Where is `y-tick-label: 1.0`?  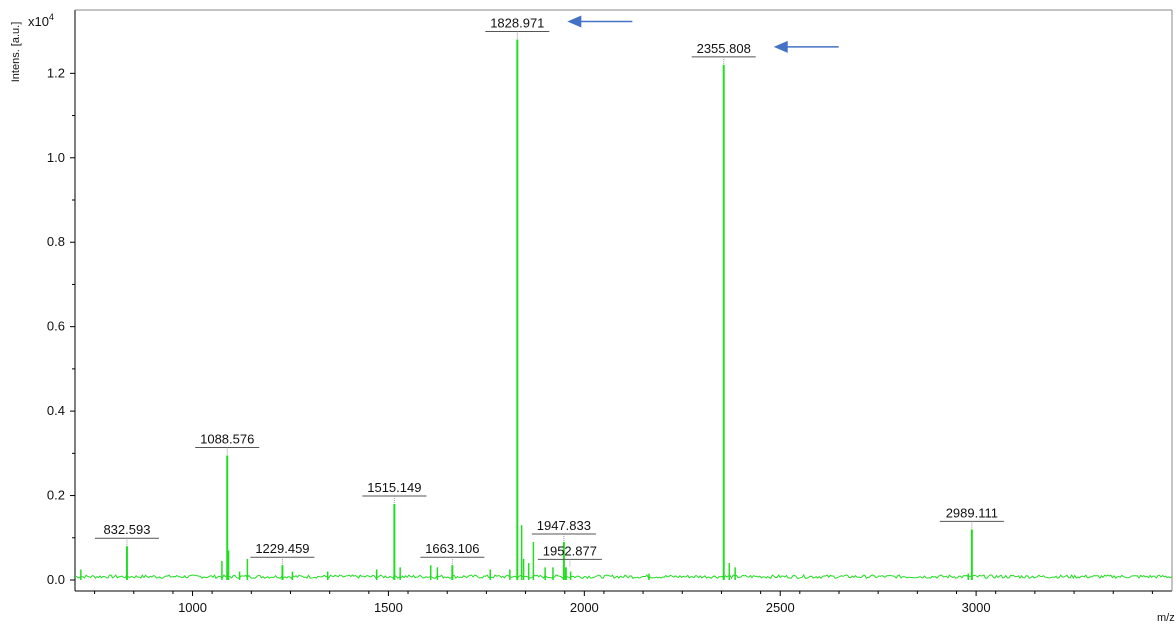
y-tick-label: 1.0 is located at coordinates (56, 157).